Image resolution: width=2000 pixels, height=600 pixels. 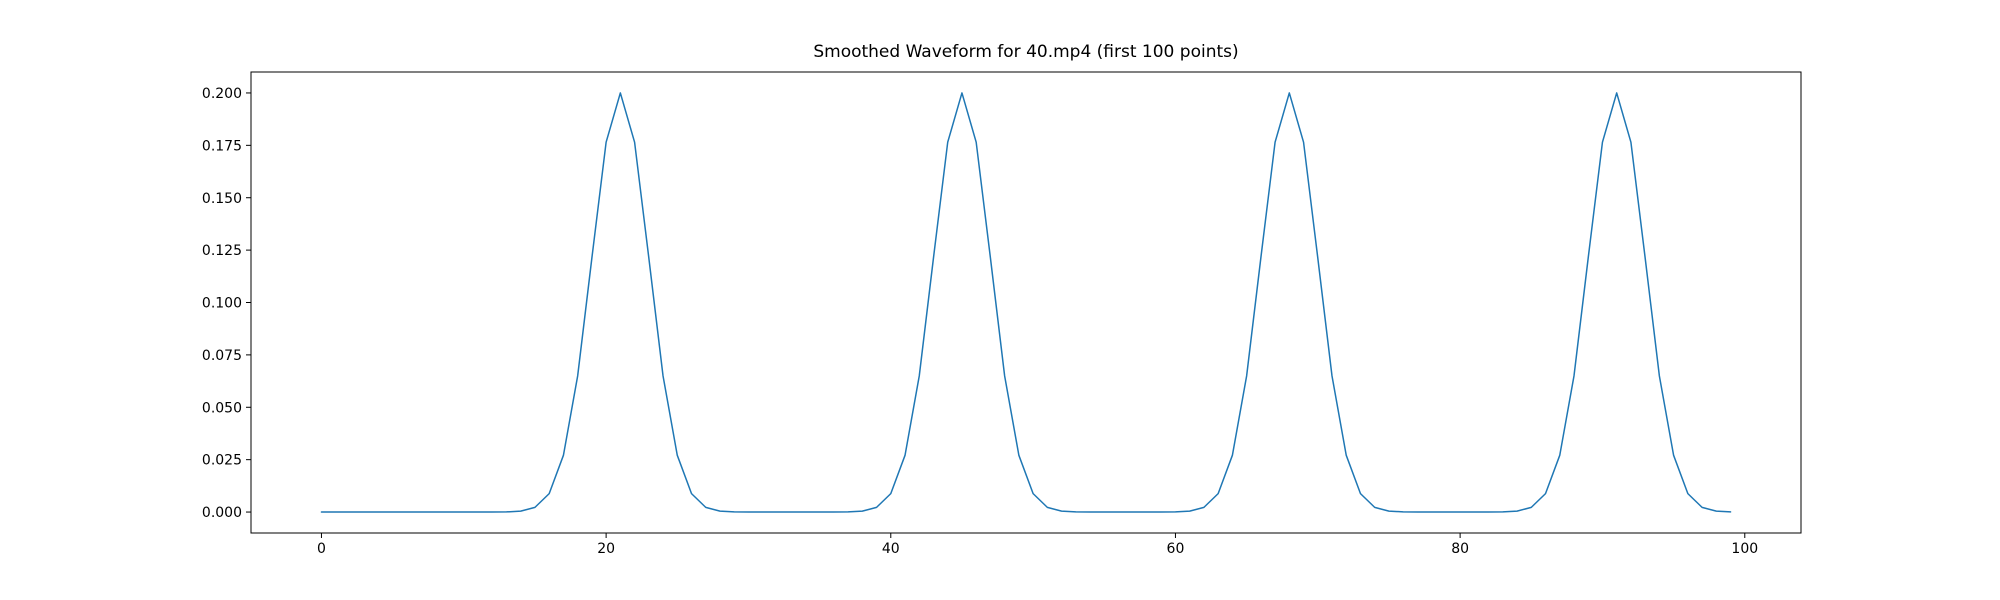 What do you see at coordinates (1176, 549) in the screenshot?
I see `x-tick-label: 60` at bounding box center [1176, 549].